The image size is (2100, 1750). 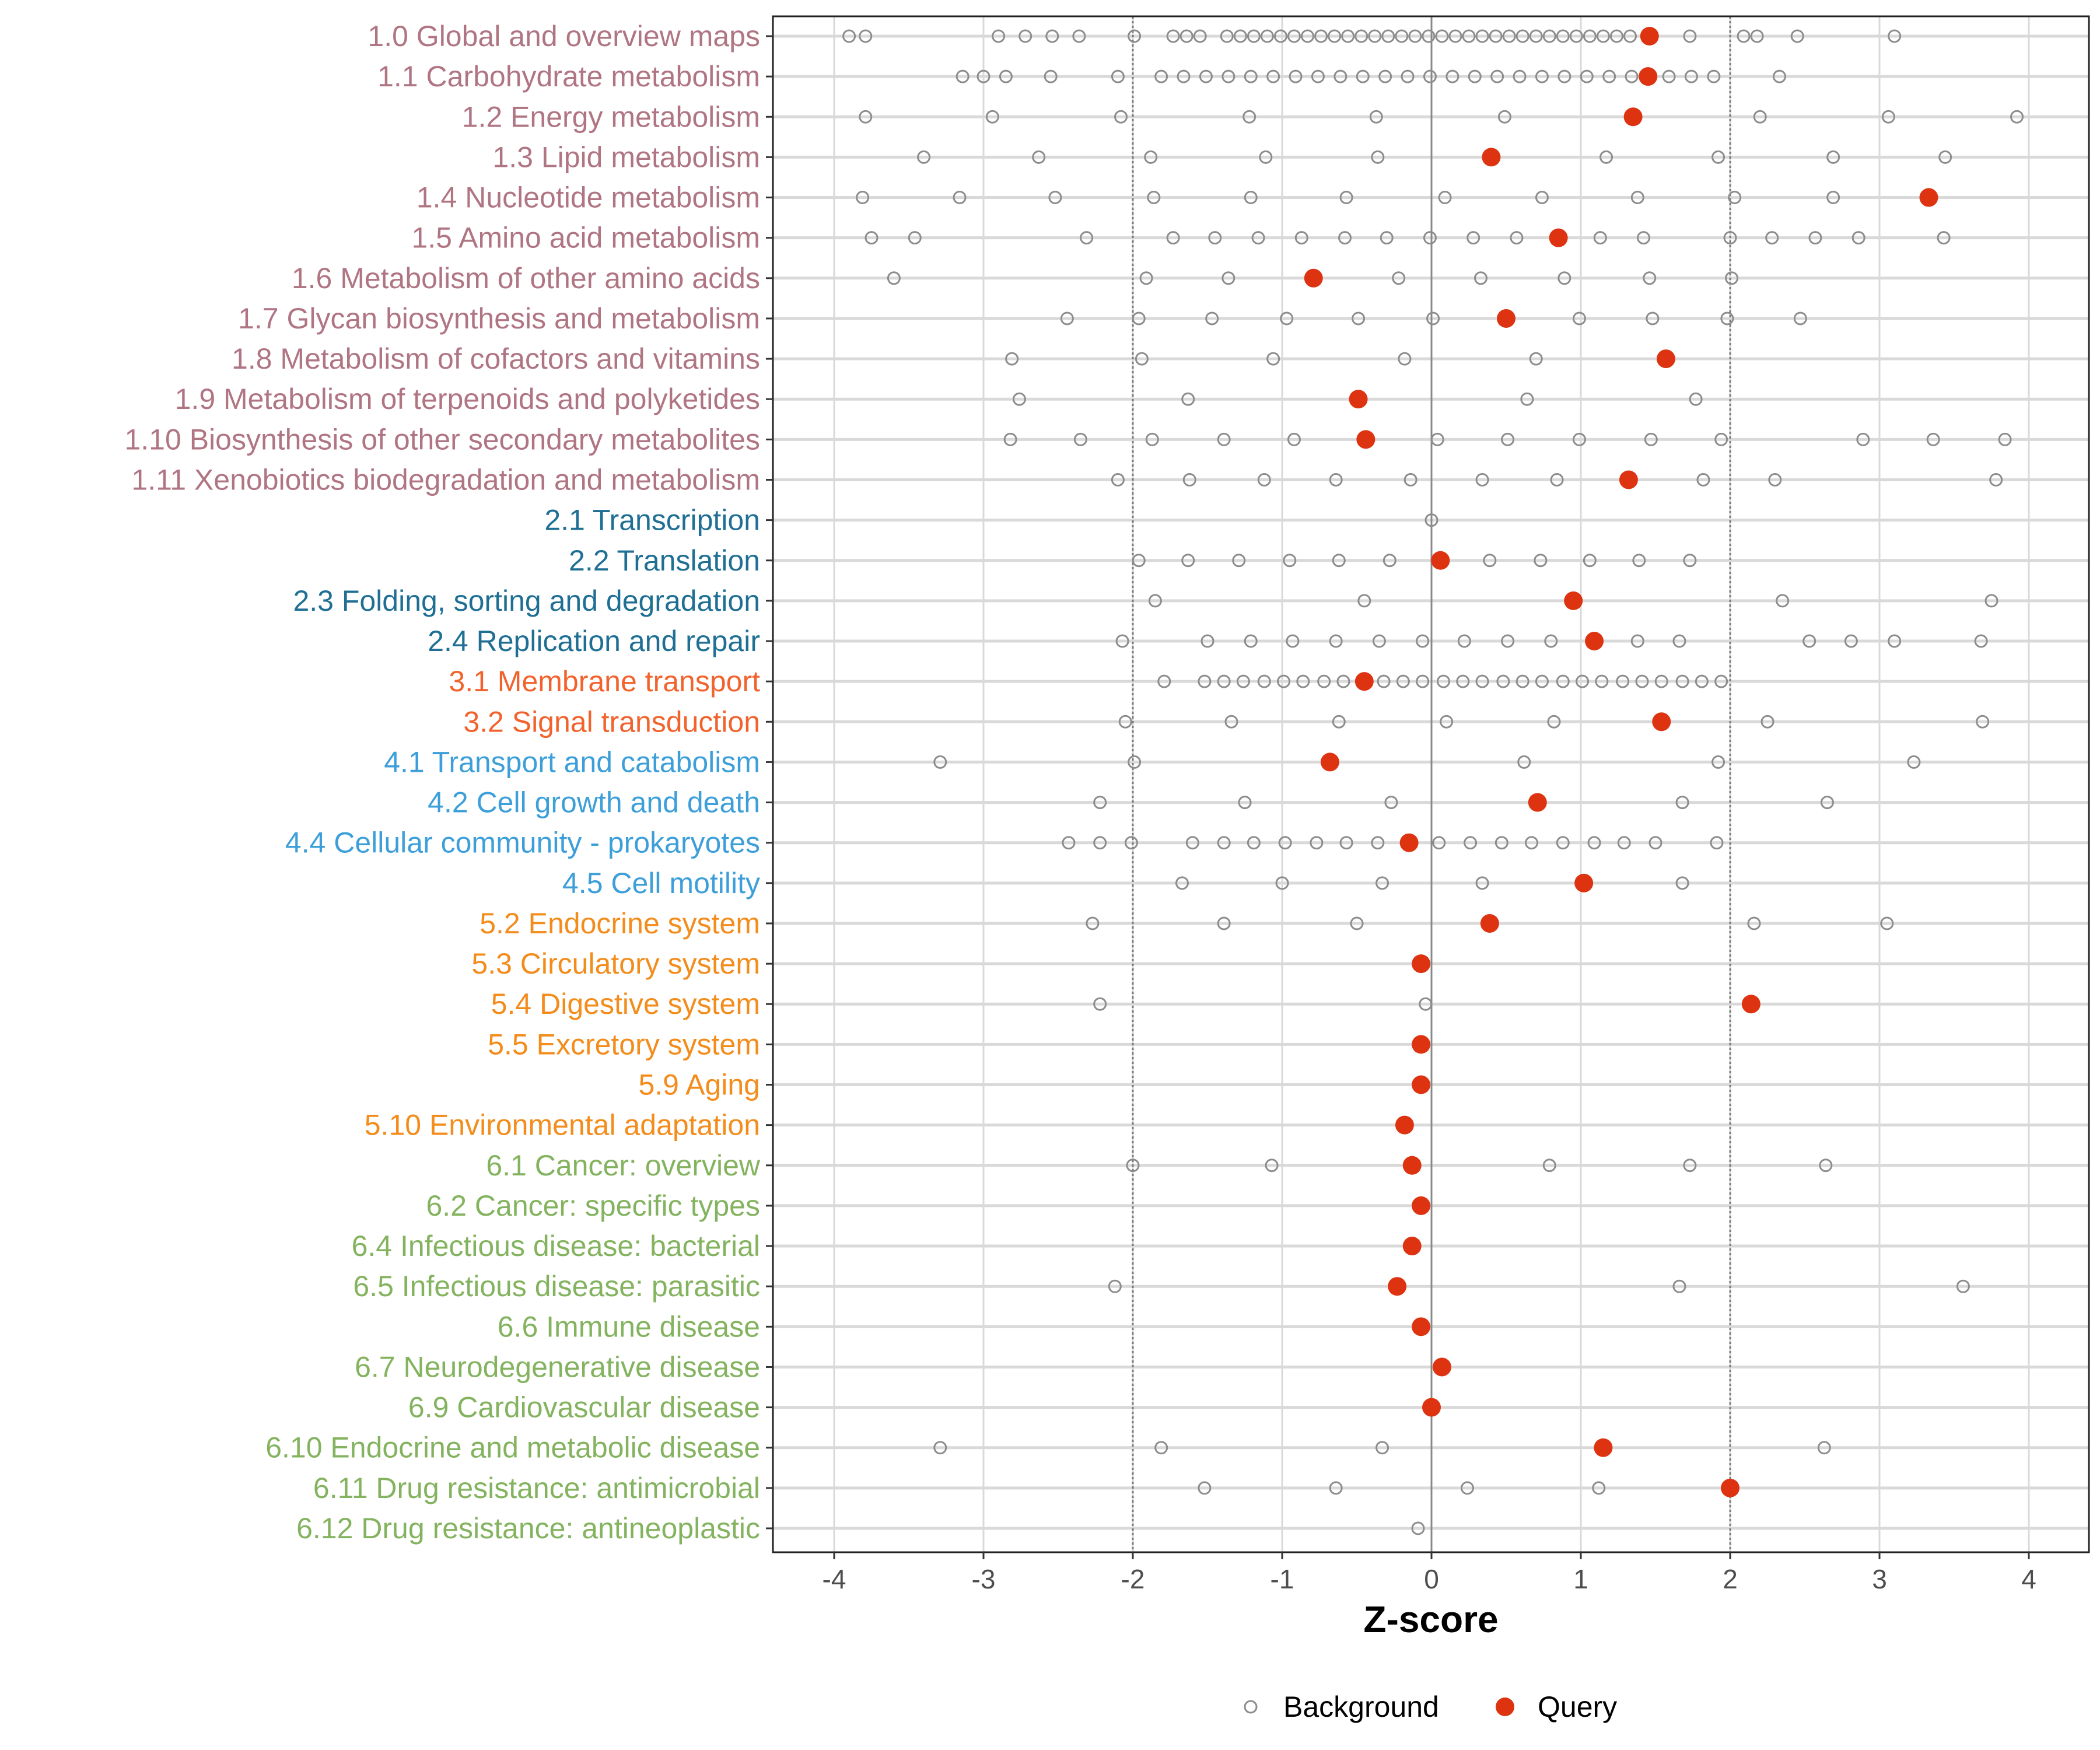 I want to click on category-label: 1.6 Metabolism of other amino acids, so click(x=526, y=278).